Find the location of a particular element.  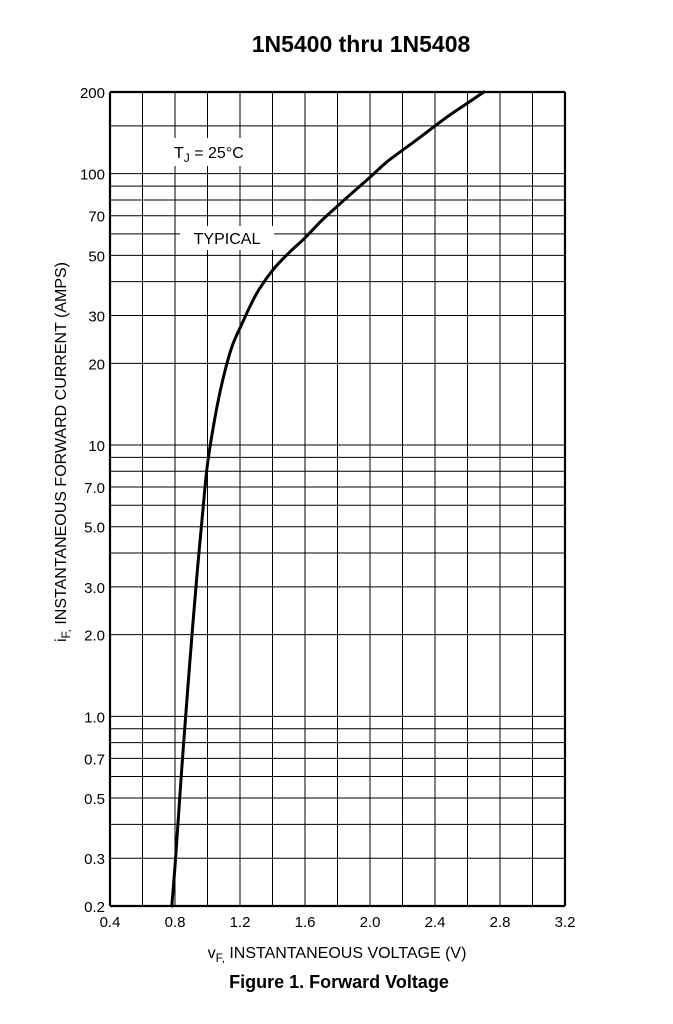

x-tick-label: 1.6 is located at coordinates (305, 922).